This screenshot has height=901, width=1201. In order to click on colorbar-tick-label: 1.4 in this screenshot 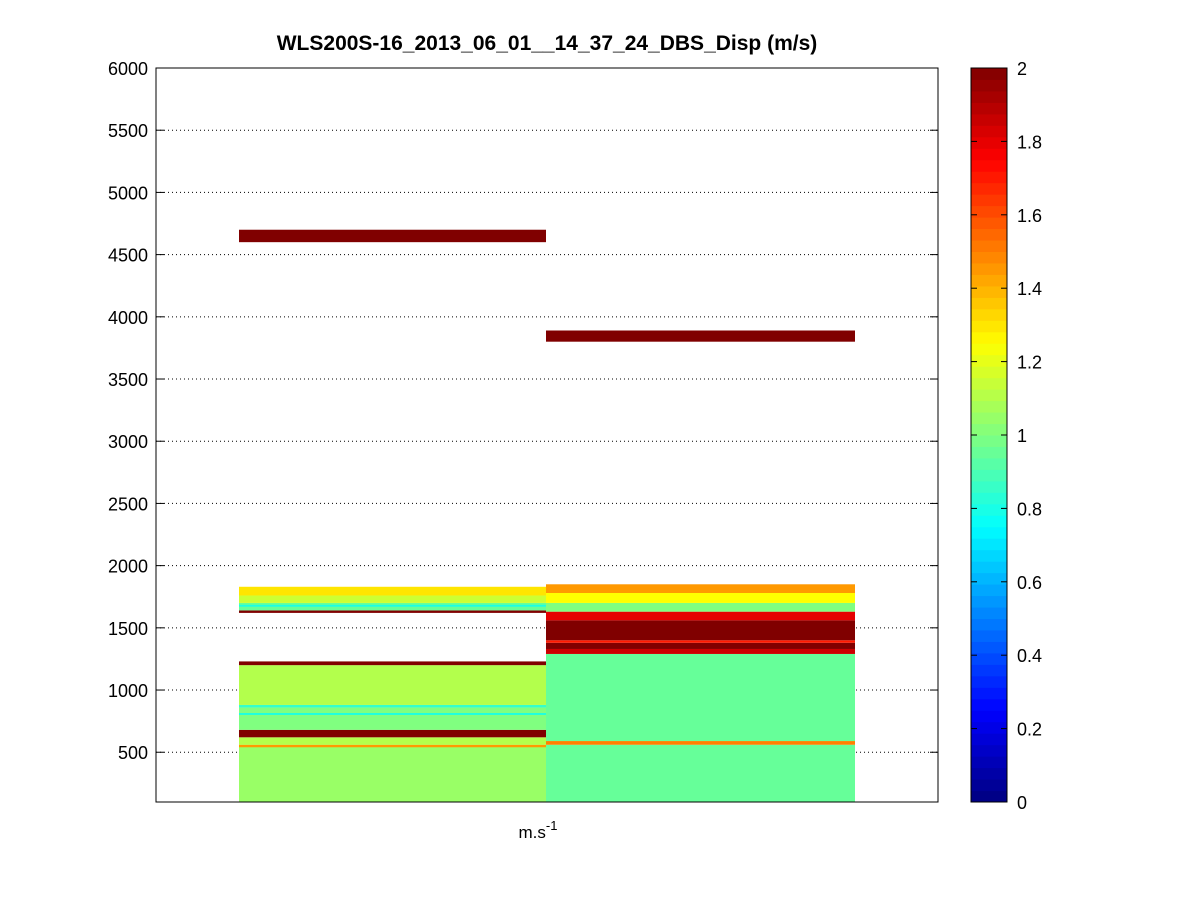, I will do `click(1029, 289)`.